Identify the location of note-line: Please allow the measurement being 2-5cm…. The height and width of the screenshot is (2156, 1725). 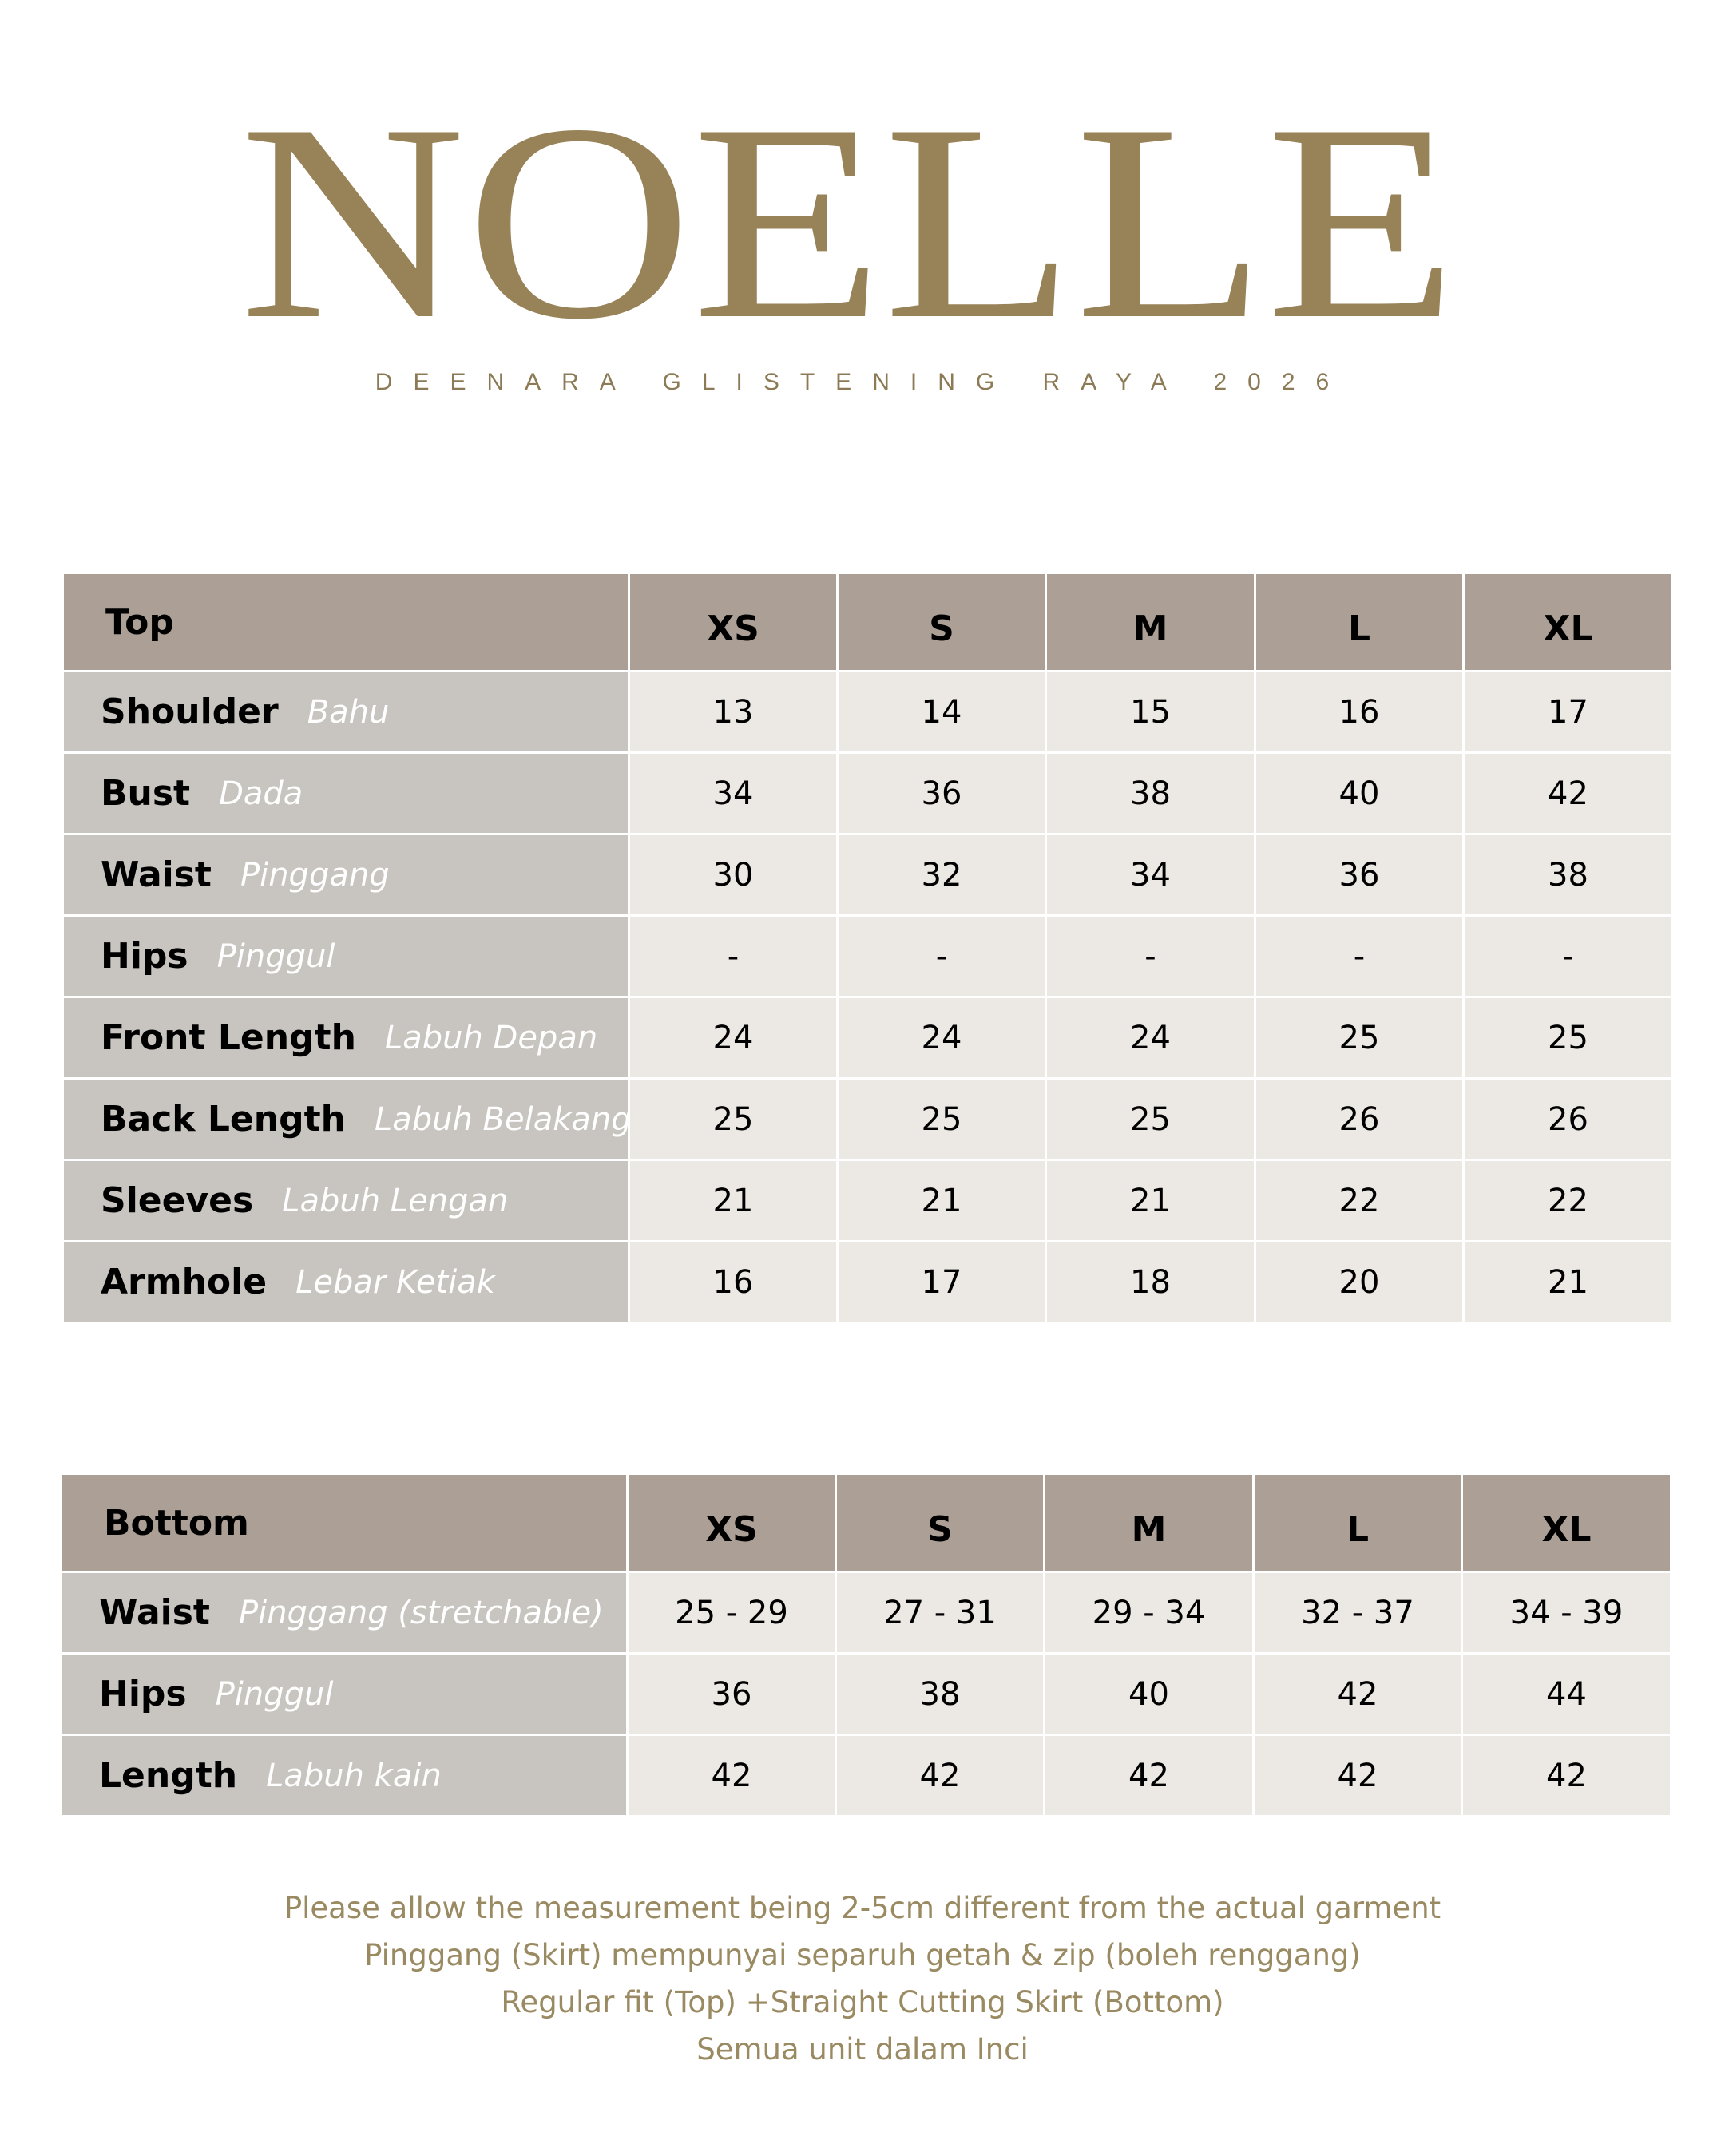
(862, 1908).